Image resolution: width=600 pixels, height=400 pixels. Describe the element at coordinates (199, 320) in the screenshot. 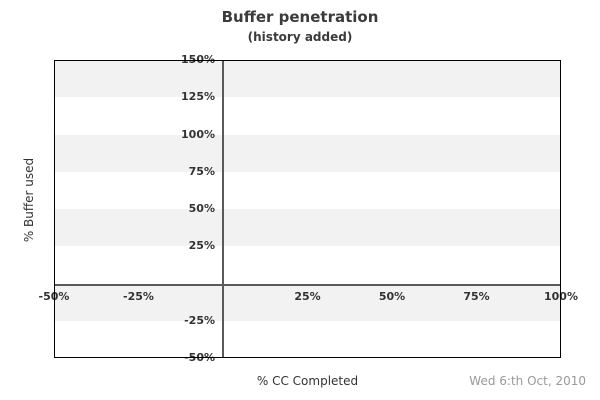

I see `y-tick-neg25: -25%` at that location.